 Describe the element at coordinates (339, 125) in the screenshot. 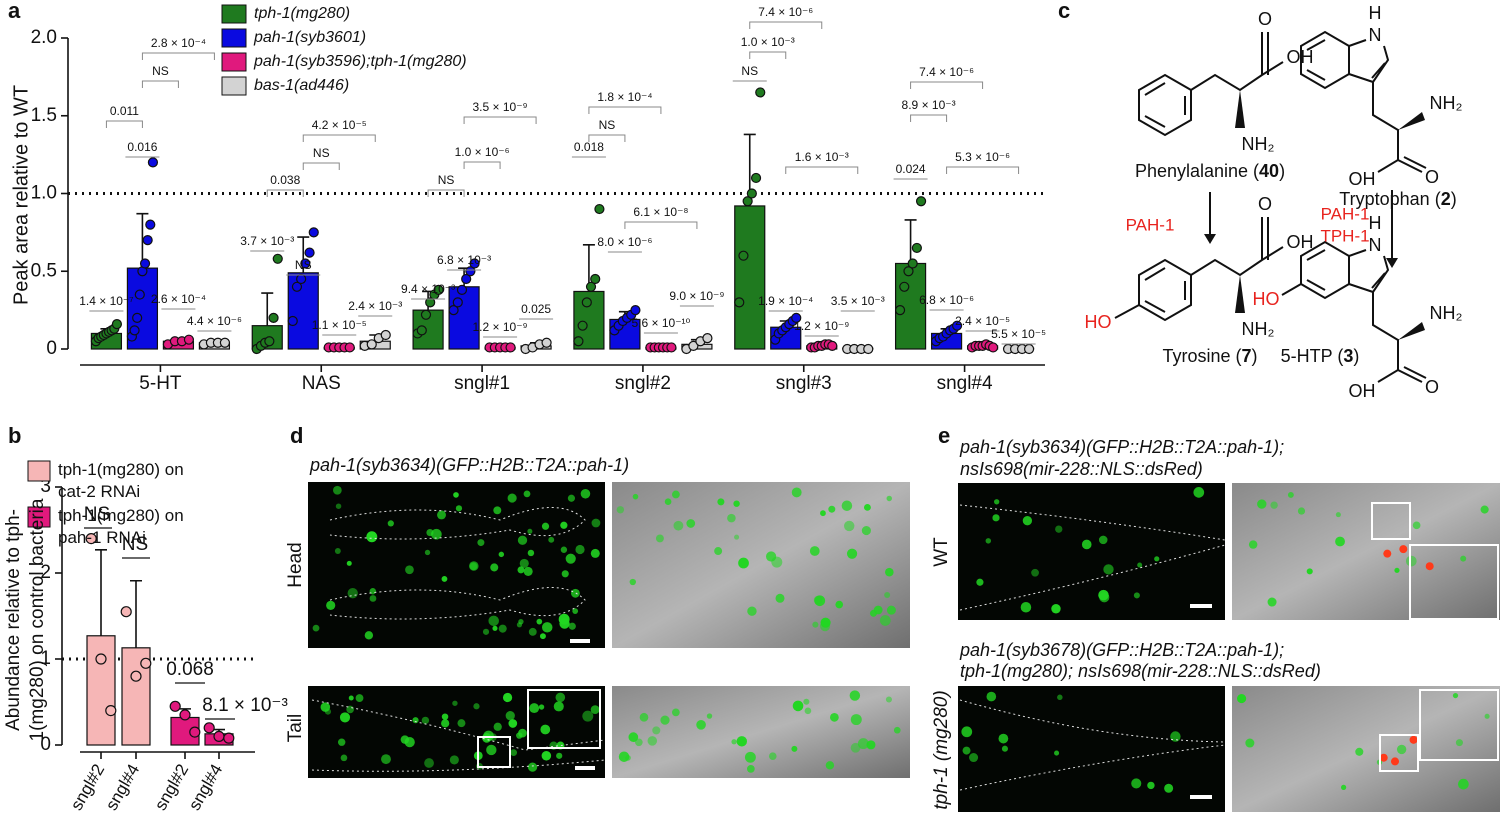

I see `p-value: 4.2 × 10⁻⁵` at that location.